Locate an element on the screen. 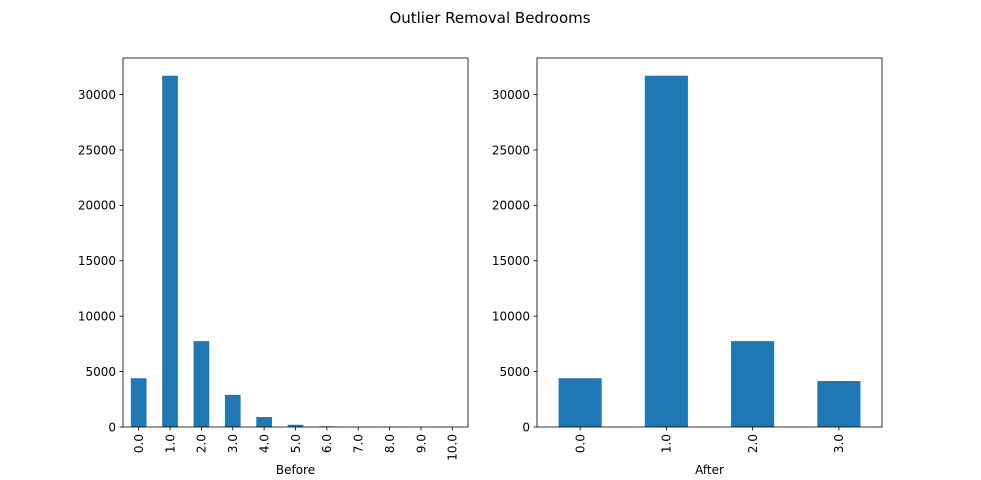  x-axis-label: Before is located at coordinates (295, 470).